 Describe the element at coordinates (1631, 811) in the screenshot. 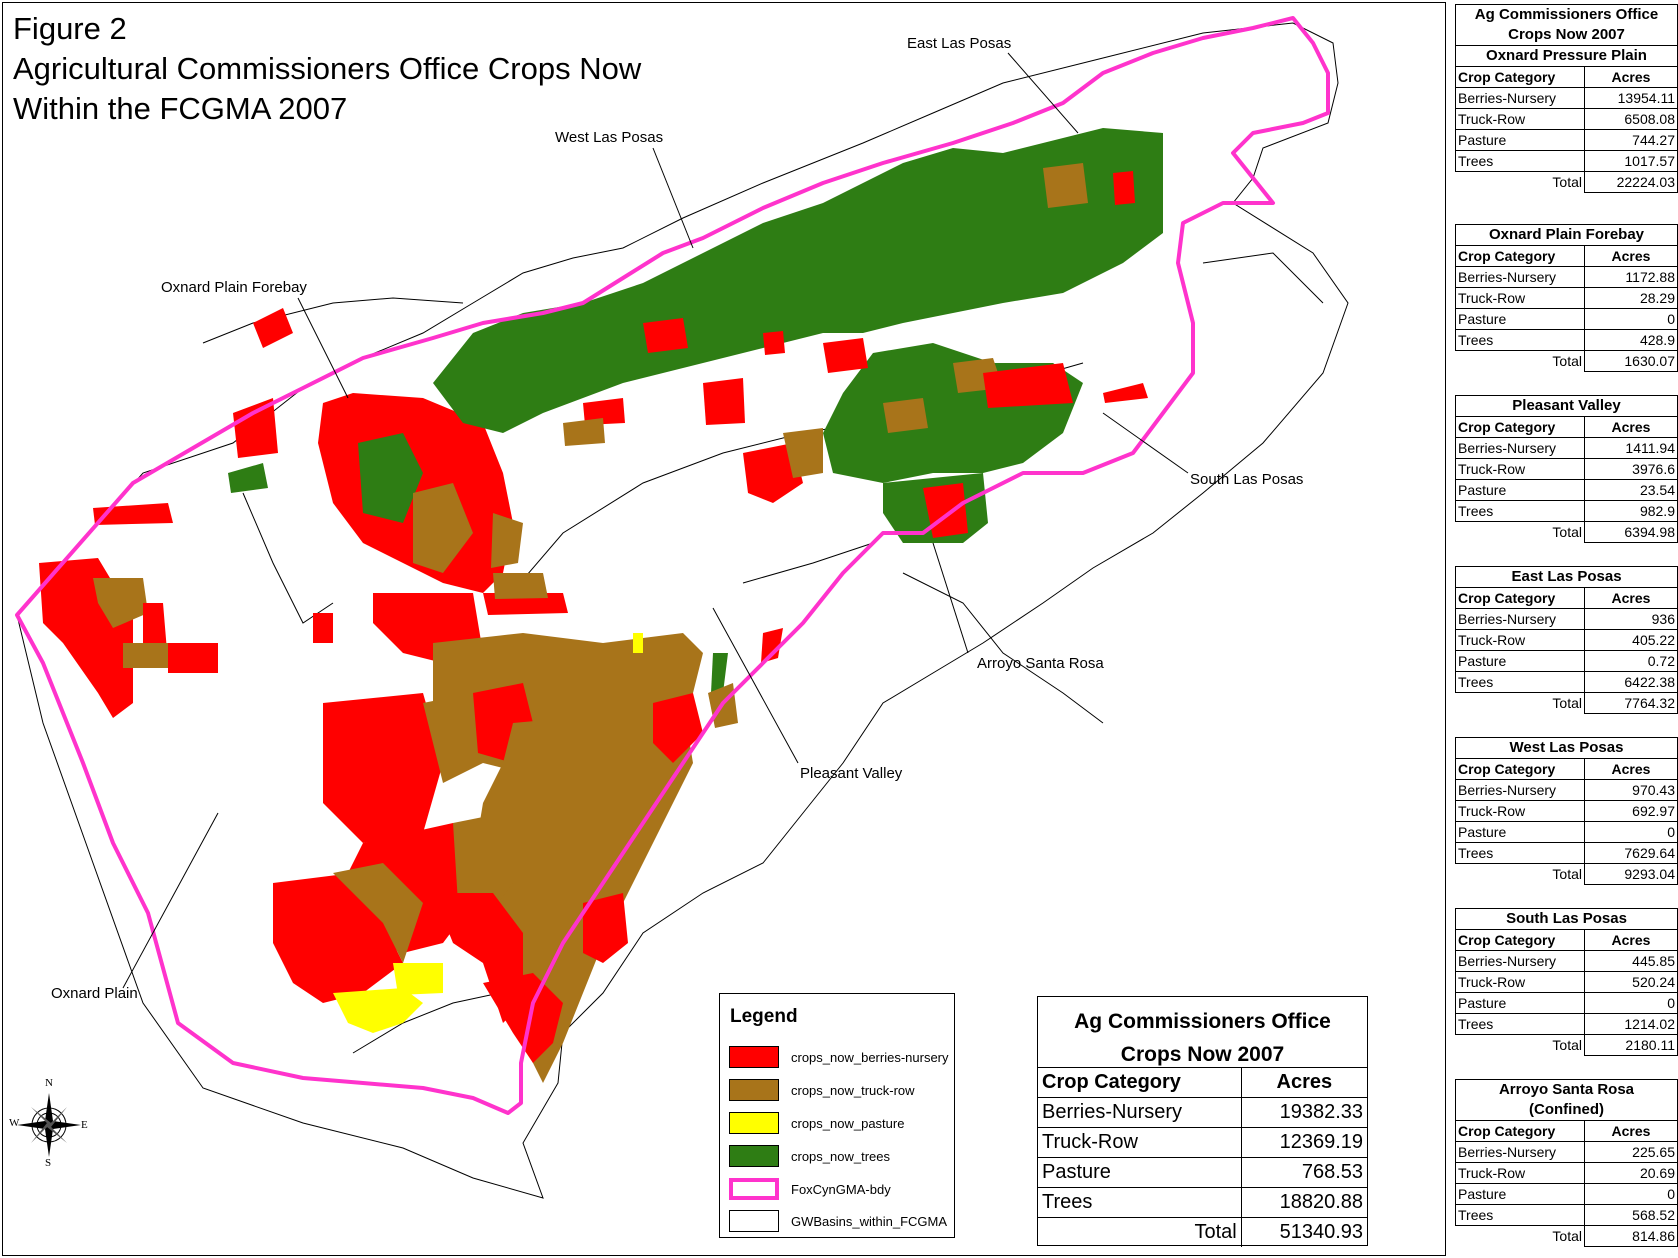

I see `acres-cell: 692.97` at that location.